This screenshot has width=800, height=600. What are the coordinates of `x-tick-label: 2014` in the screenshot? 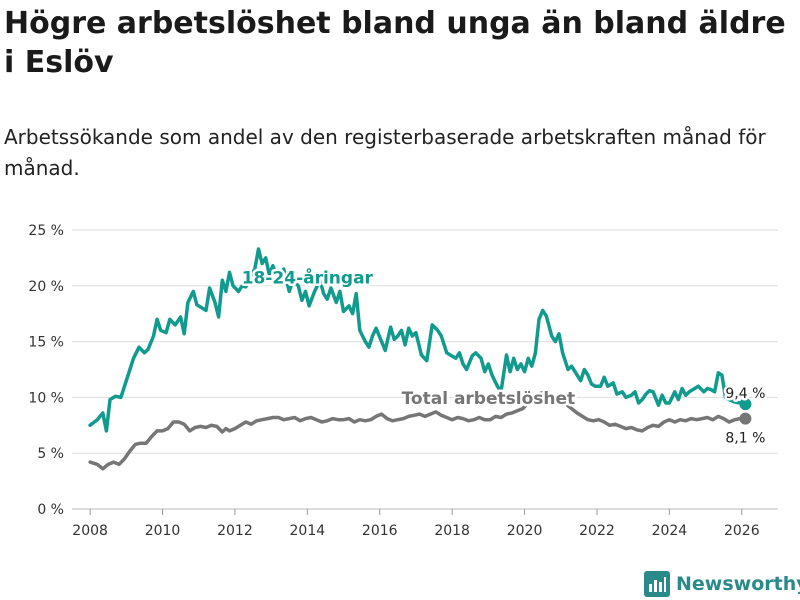 It's located at (308, 531).